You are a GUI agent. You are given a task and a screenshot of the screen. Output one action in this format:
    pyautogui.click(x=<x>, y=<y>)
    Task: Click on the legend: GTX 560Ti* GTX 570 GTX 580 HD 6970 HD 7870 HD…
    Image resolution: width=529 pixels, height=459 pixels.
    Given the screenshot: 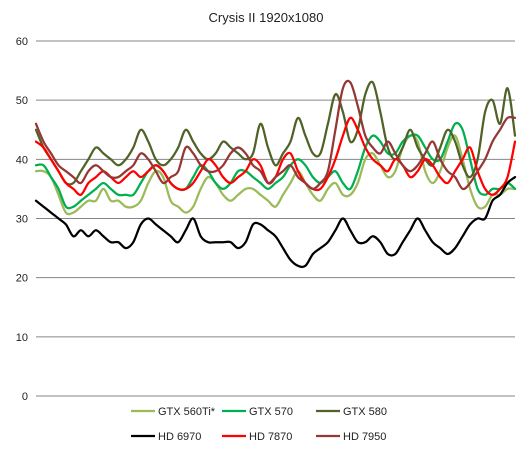 What is the action you would take?
    pyautogui.click(x=259, y=424)
    